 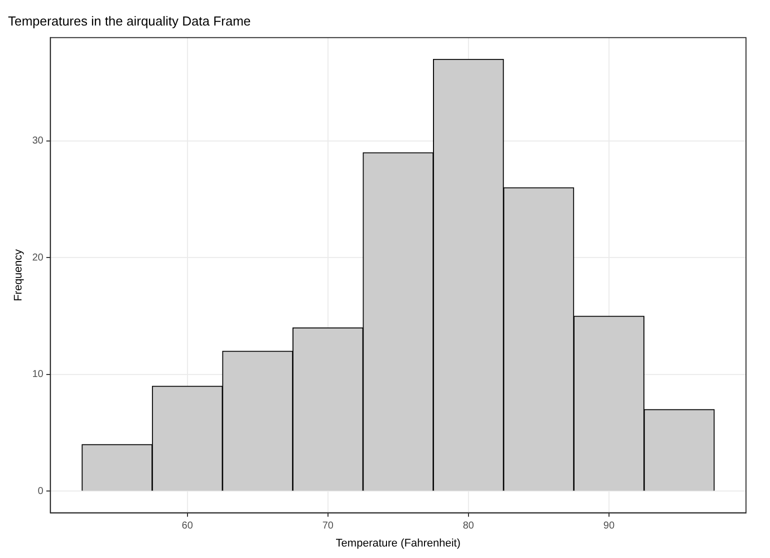 I want to click on chart-title: Temperatures in the airquality Data Frame, so click(x=129, y=20).